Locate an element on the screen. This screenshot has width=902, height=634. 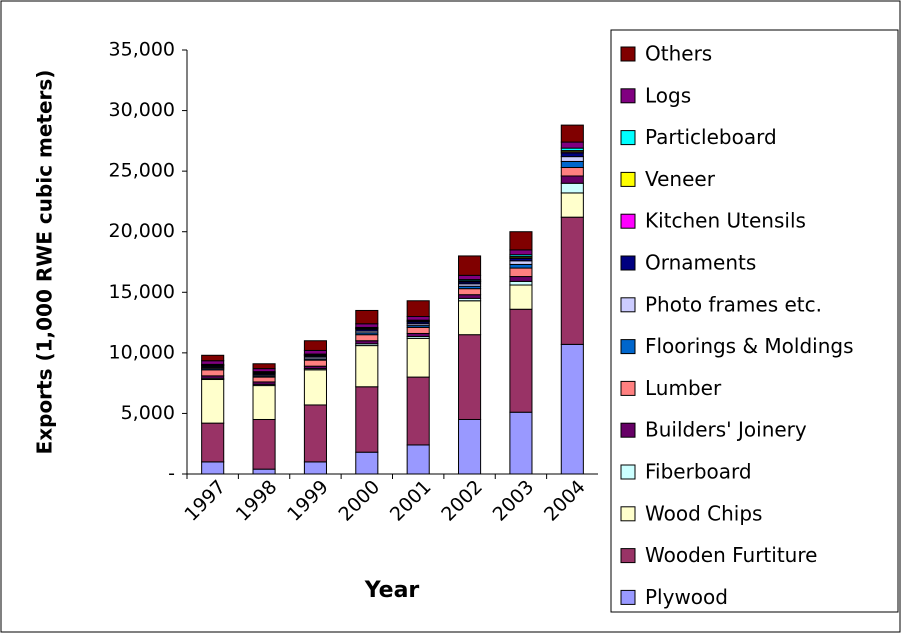
y-tick-label: 35,000 is located at coordinates (142, 50).